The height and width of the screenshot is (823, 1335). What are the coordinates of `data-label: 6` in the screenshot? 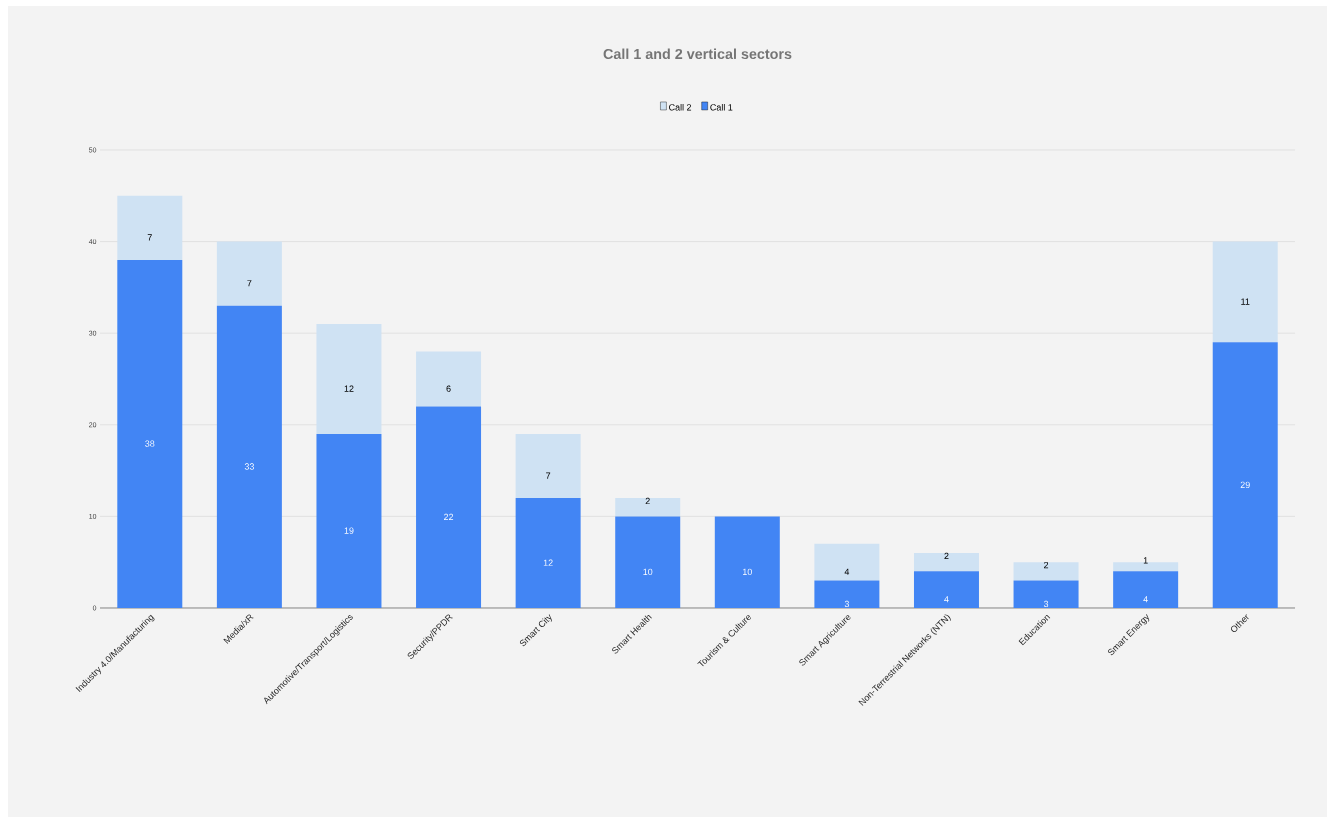 It's located at (448, 388).